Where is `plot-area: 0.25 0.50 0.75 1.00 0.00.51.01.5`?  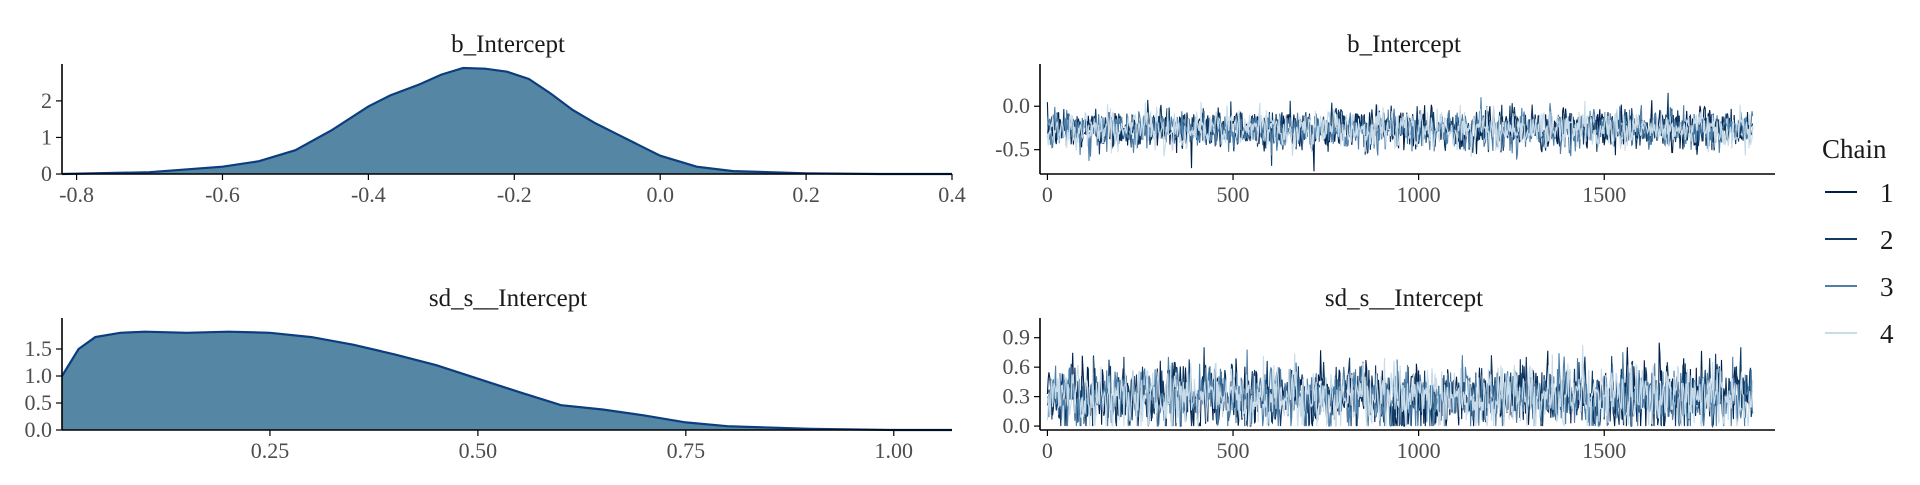 plot-area: 0.25 0.50 0.75 1.00 0.00.51.01.5 is located at coordinates (488, 390).